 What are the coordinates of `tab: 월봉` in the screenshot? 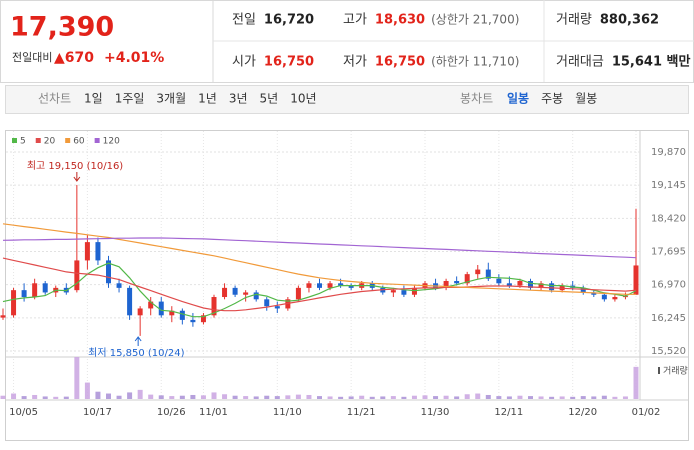 It's located at (586, 99).